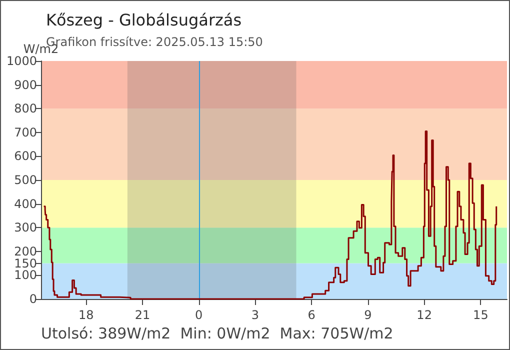 The image size is (510, 350). What do you see at coordinates (25, 156) in the screenshot?
I see `y-tick-label: 600` at bounding box center [25, 156].